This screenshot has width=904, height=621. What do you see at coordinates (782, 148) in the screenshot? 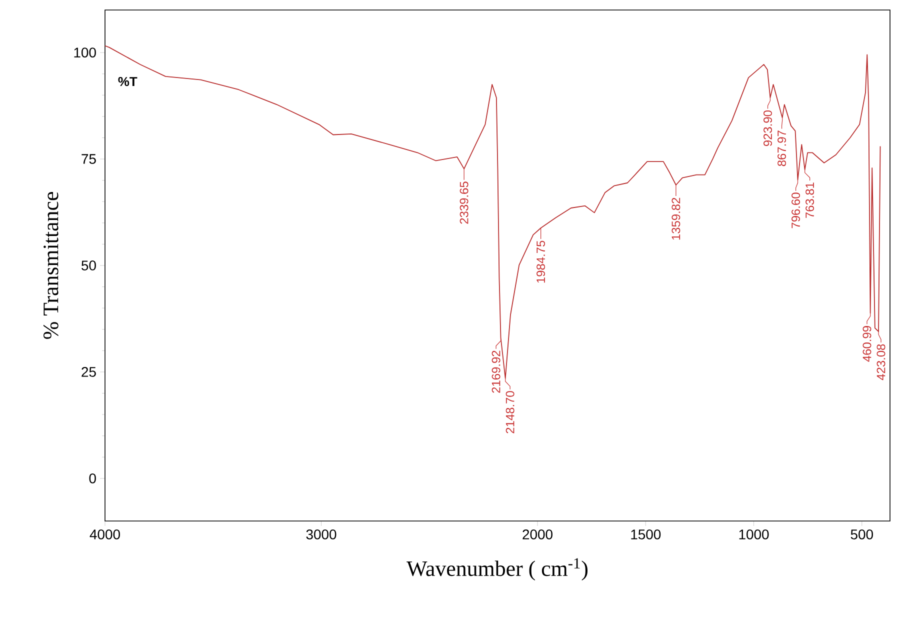
I see `annotation: 867.97` at bounding box center [782, 148].